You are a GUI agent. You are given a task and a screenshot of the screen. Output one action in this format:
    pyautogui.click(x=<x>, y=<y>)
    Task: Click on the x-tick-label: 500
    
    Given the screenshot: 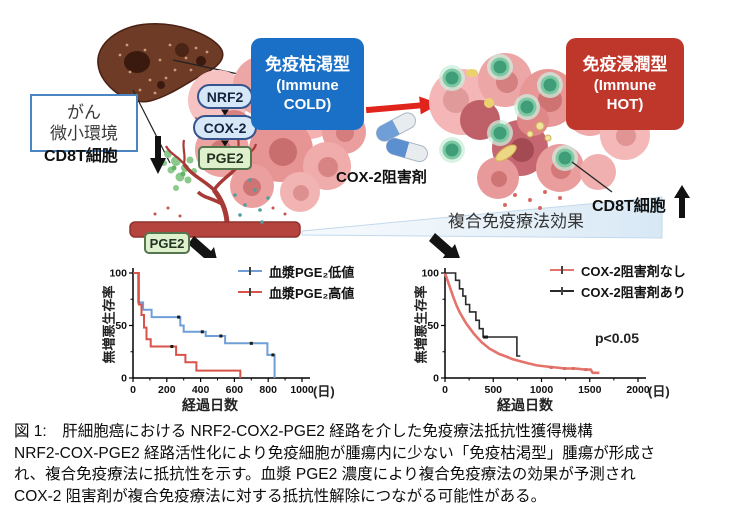 What is the action you would take?
    pyautogui.click(x=493, y=390)
    